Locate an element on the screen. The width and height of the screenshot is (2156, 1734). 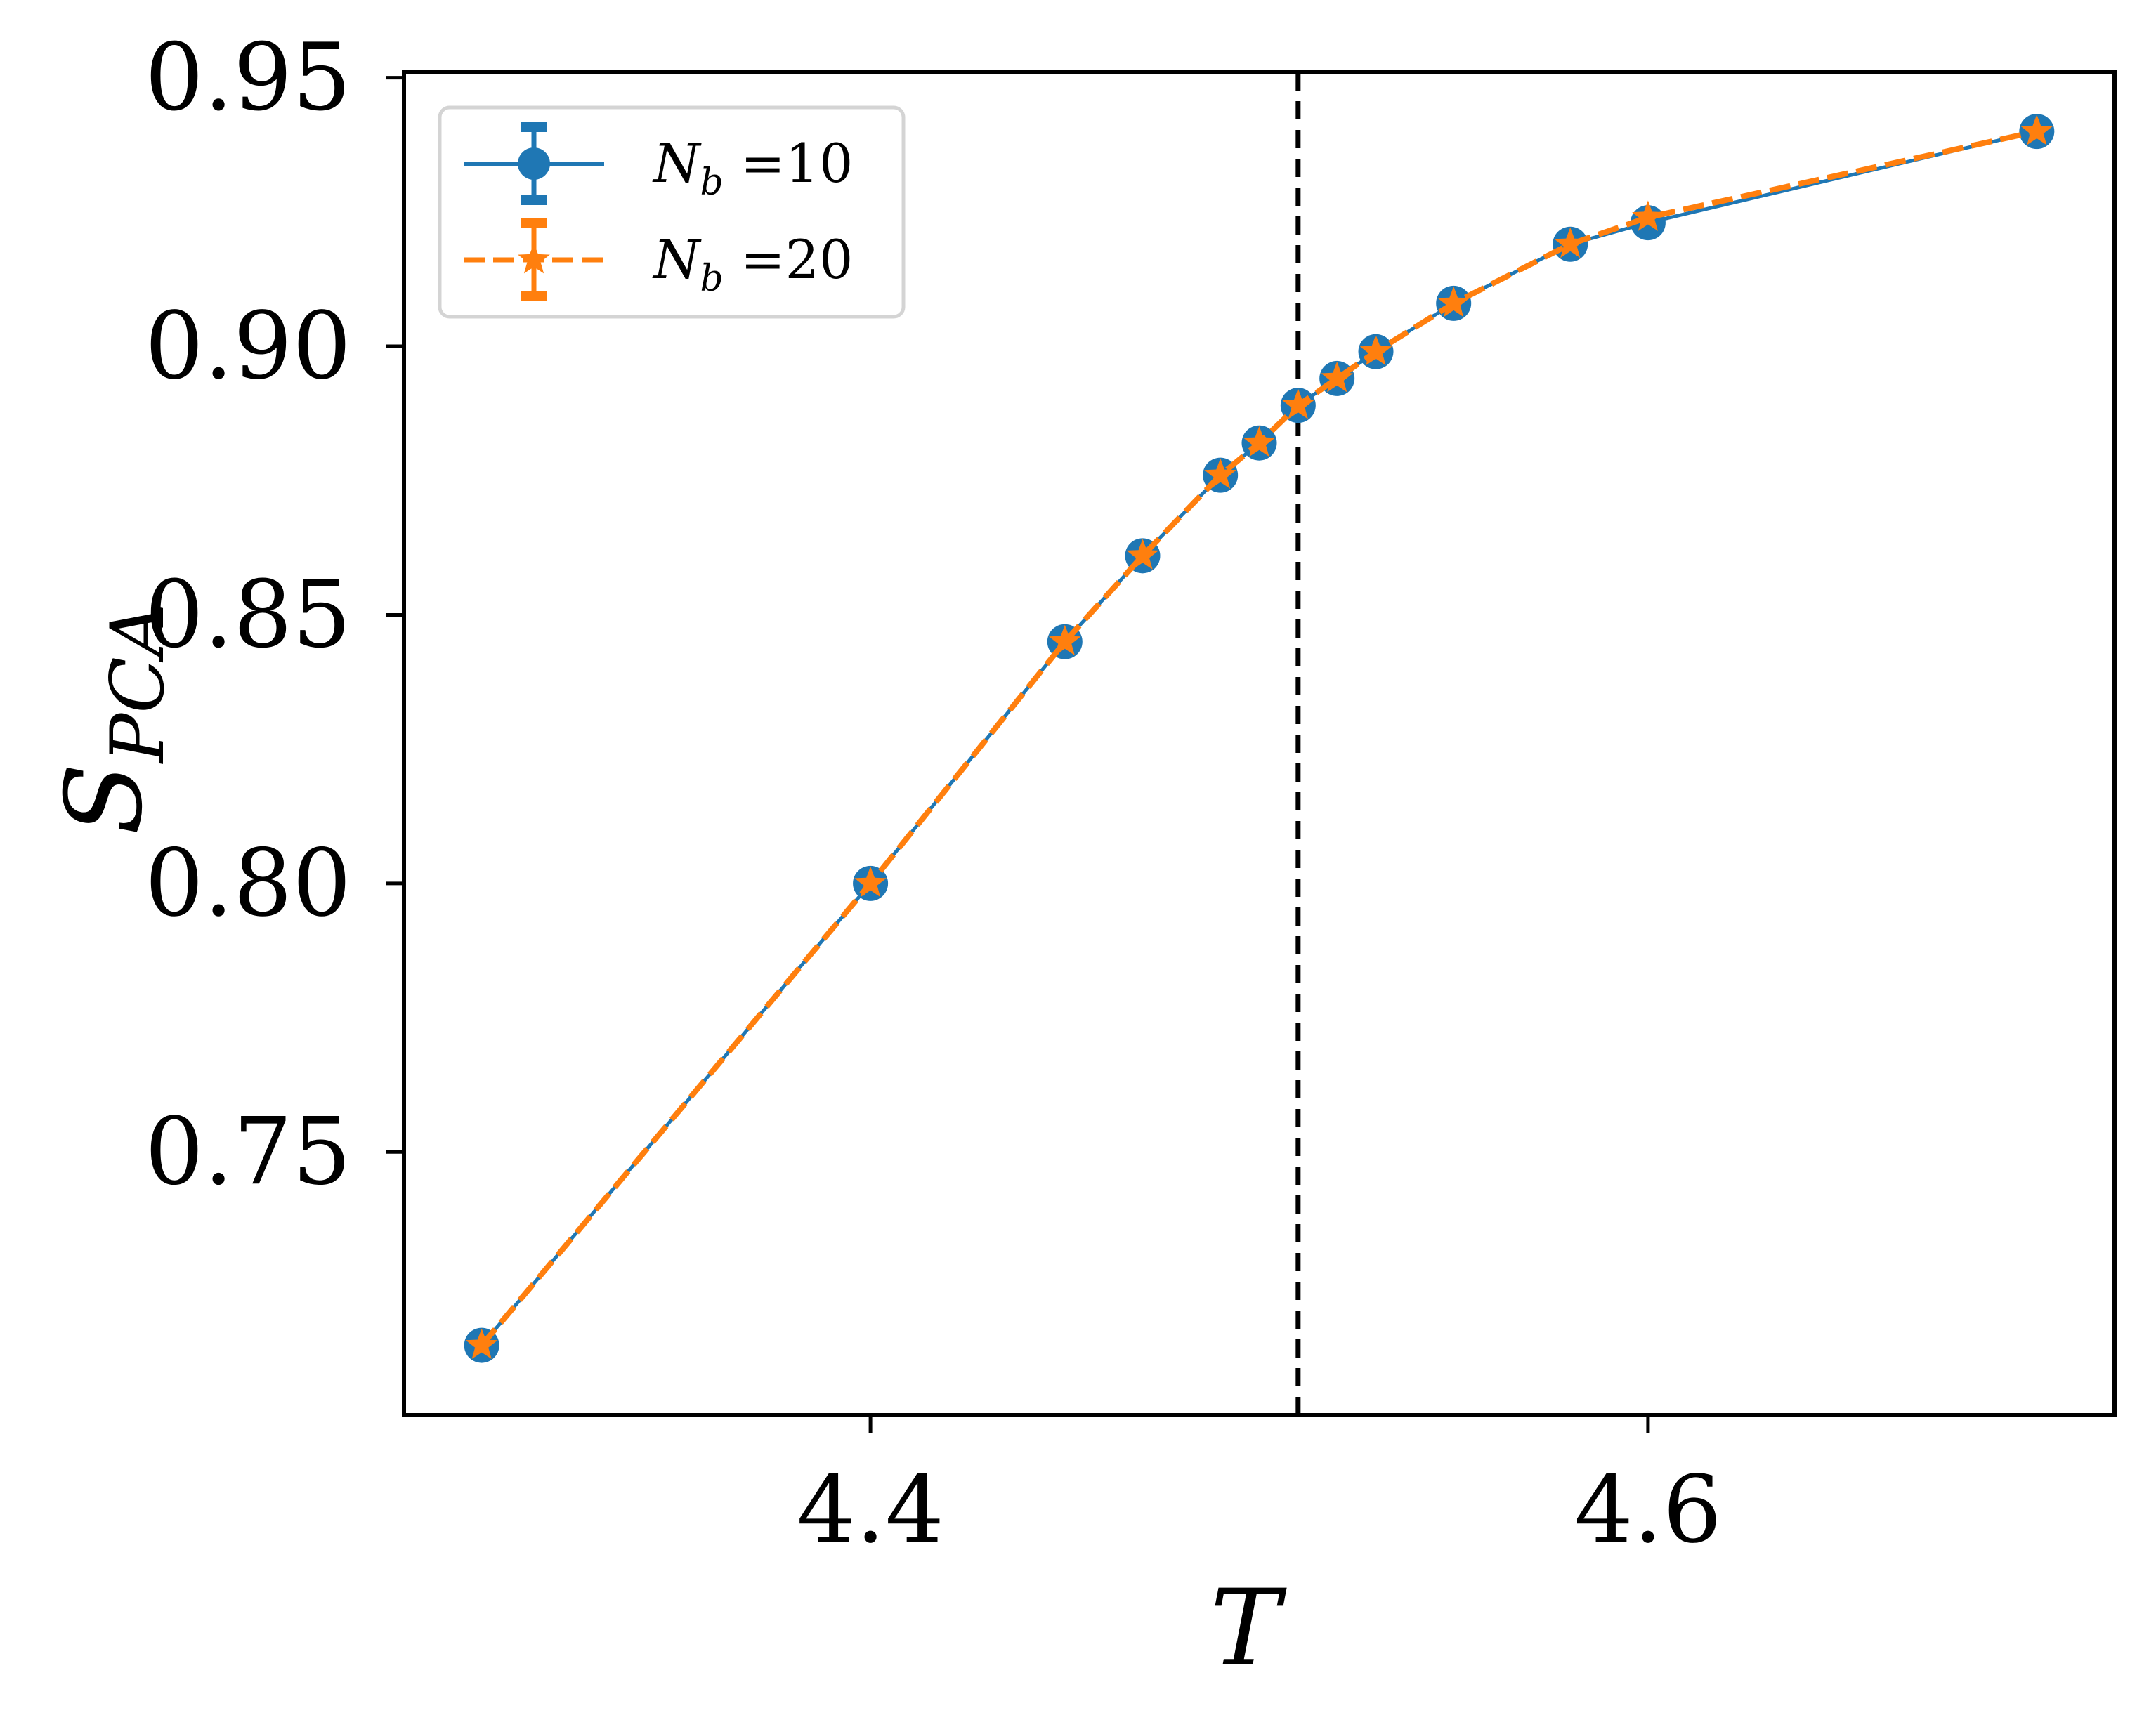
legend-item-2: Nb =20 is located at coordinates (658, 259).